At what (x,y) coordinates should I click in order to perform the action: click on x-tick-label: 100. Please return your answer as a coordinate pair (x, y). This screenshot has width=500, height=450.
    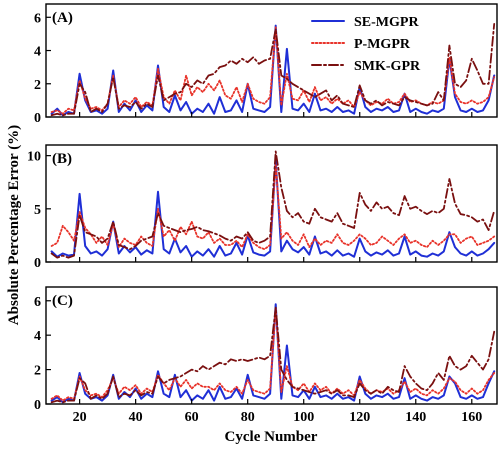
    Looking at the image, I should click on (303, 417).